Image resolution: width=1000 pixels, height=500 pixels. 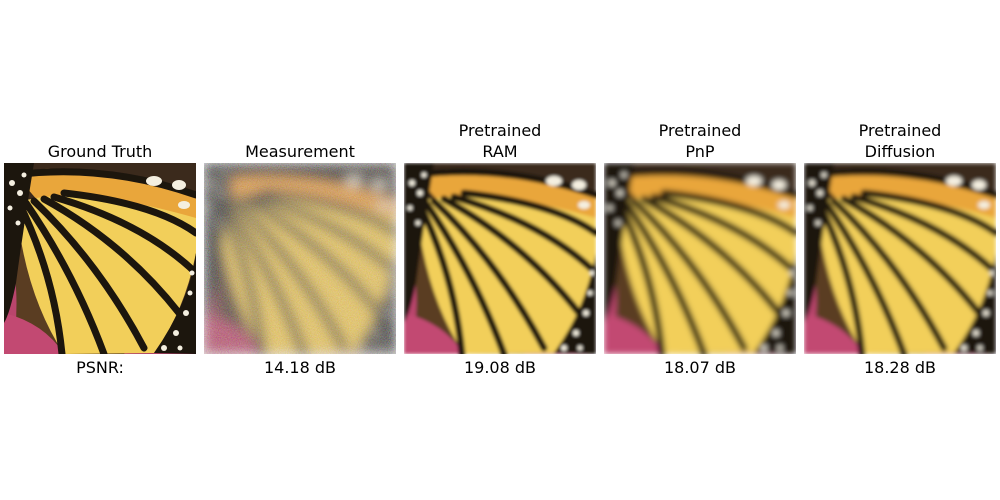 I want to click on psnr-value: 19.08 dB, so click(x=500, y=367).